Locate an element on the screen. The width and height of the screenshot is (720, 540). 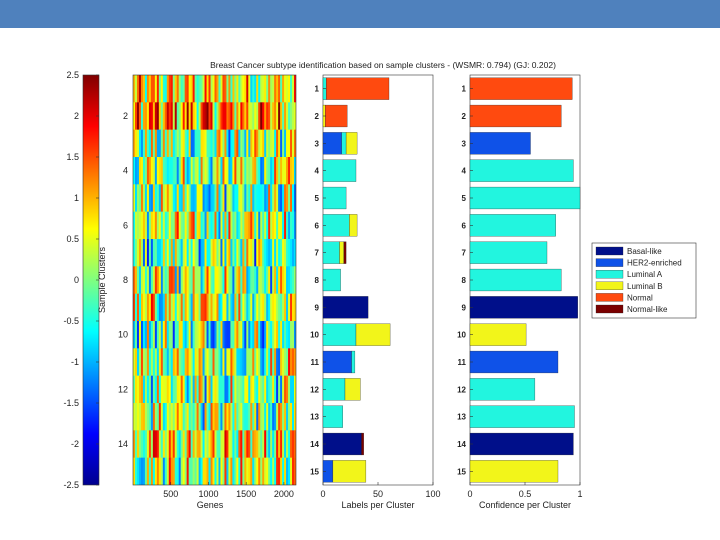
colorbar-tick-label: -1.5 is located at coordinates (71, 403).